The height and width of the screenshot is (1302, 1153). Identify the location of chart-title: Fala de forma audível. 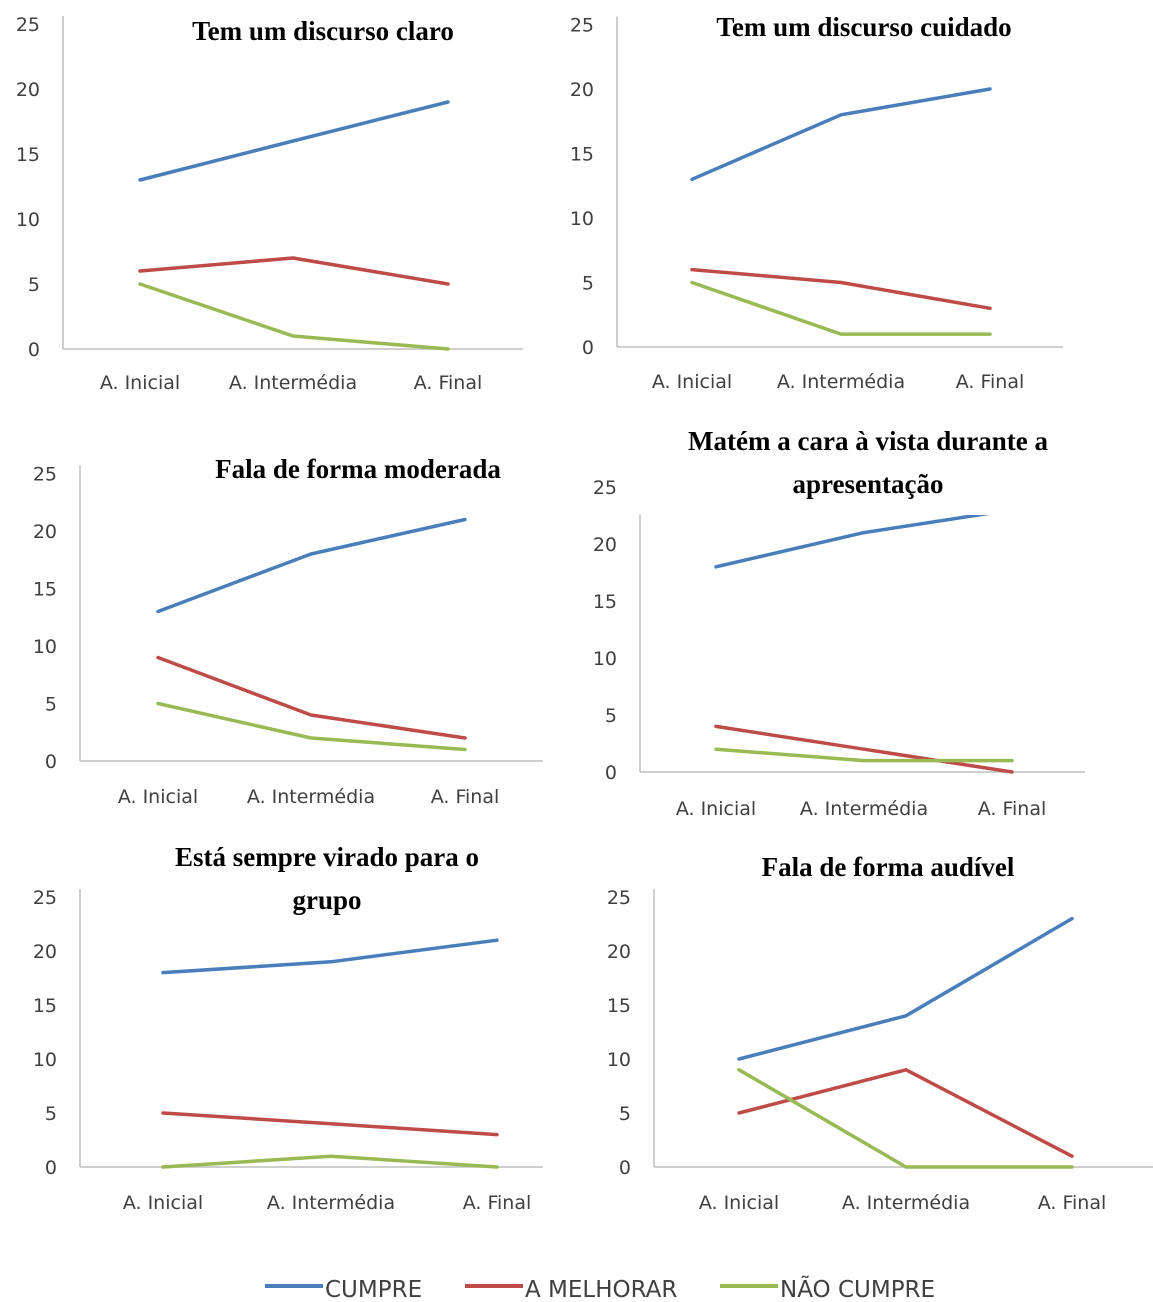
(888, 867).